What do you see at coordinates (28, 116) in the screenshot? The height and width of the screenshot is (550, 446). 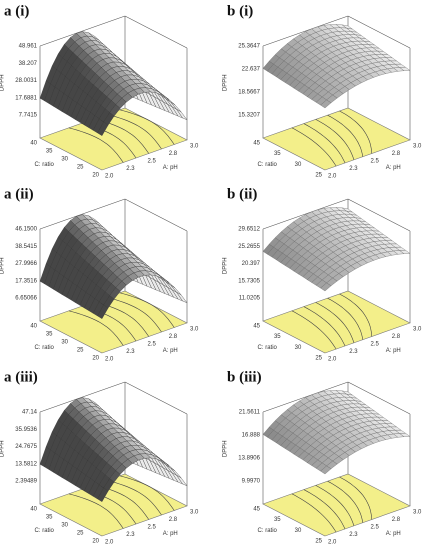 I see `z-tick-label: 7.7415` at bounding box center [28, 116].